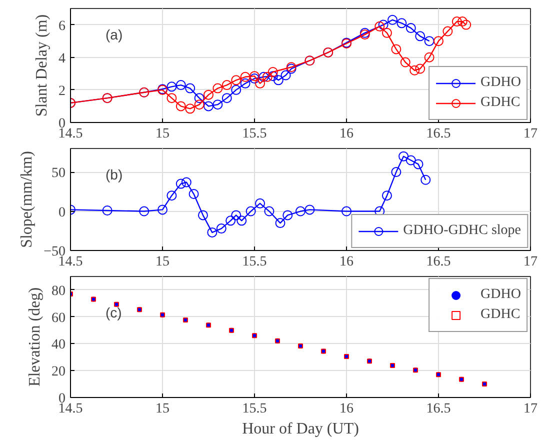  Describe the element at coordinates (62, 91) in the screenshot. I see `y-tick-label: 2` at that location.